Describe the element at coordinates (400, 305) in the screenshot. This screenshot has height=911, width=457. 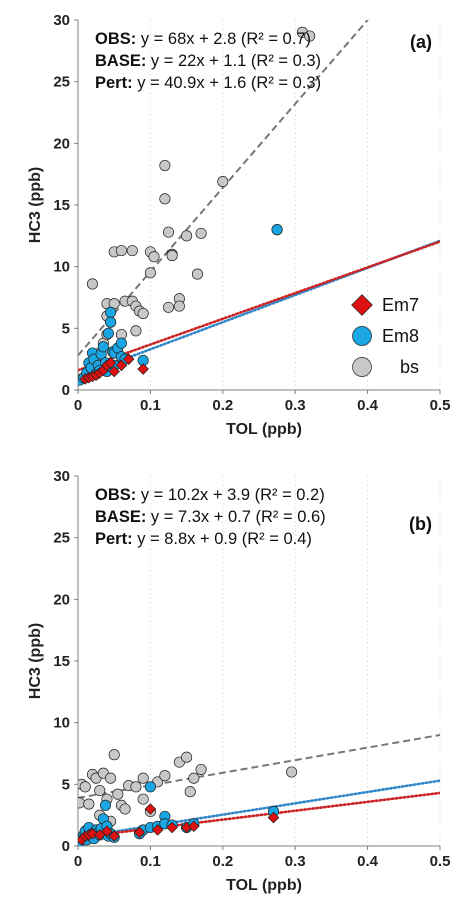
I see `legend-label-Em7: Em7` at that location.